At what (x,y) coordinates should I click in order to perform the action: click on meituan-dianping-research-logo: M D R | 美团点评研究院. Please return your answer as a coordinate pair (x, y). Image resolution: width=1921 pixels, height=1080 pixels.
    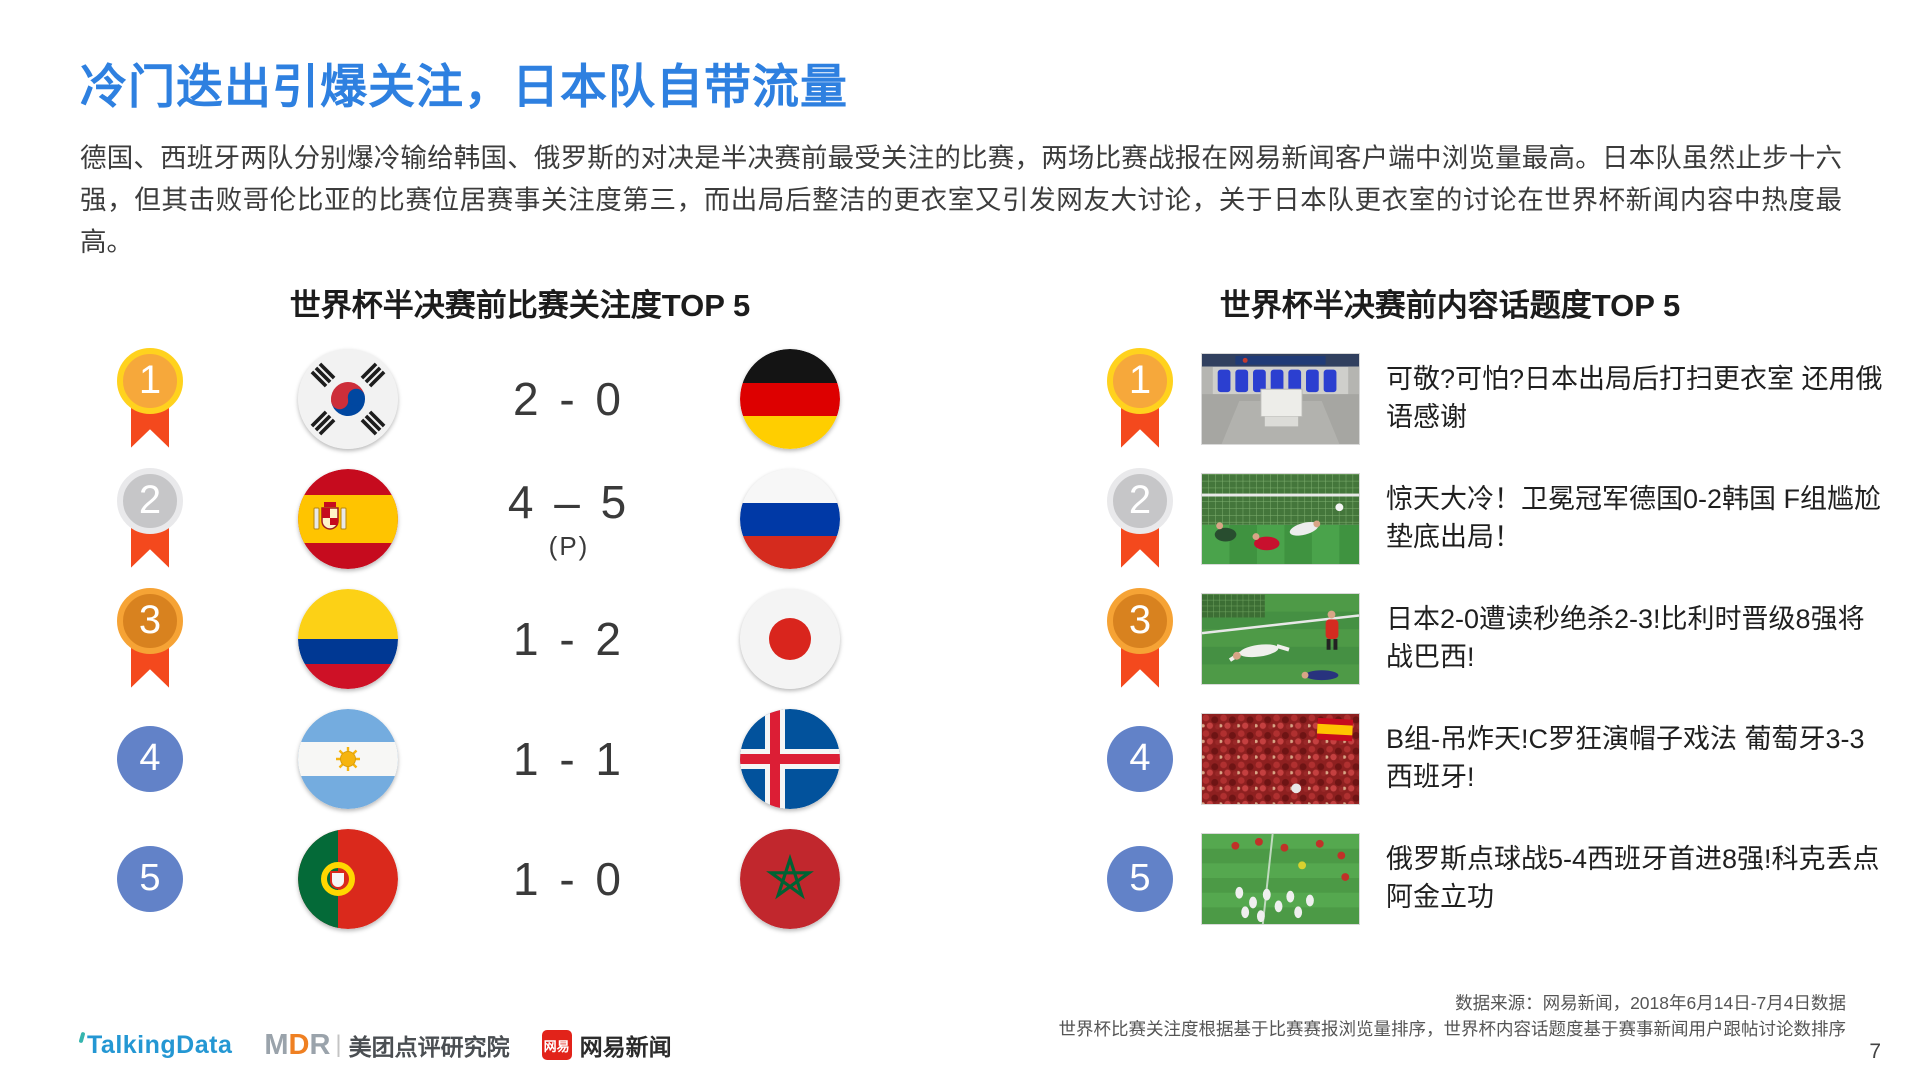
    Looking at the image, I should click on (386, 1045).